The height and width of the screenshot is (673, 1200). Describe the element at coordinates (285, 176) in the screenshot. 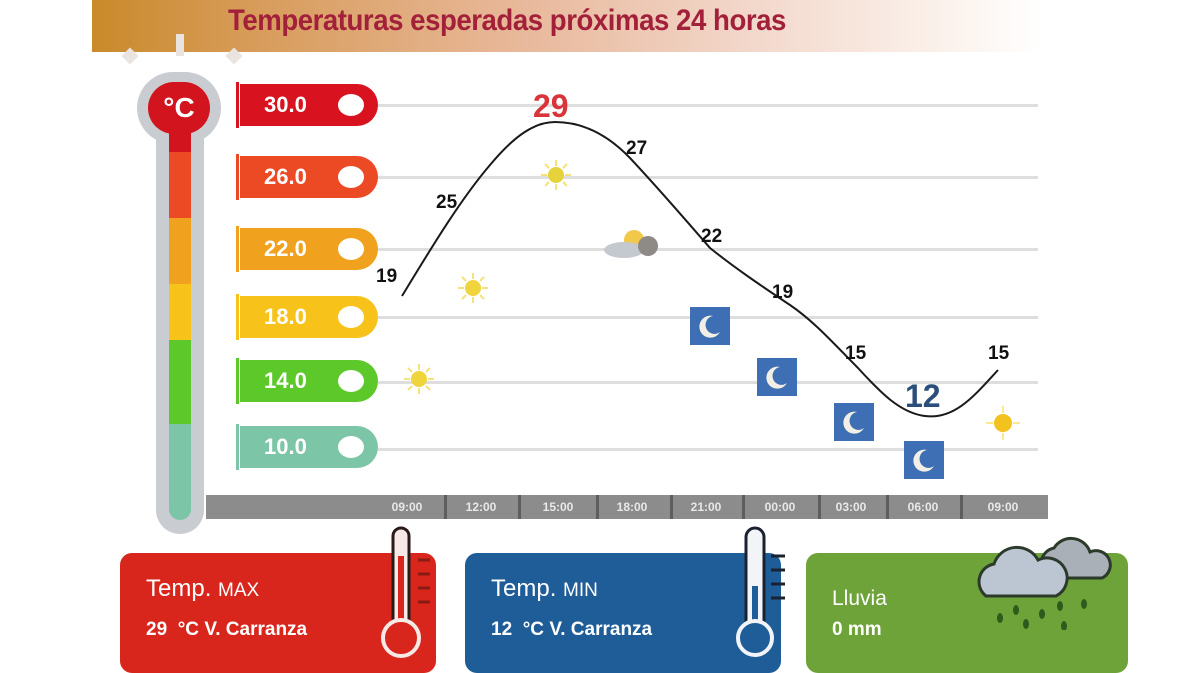

I see `scale-tag-label: 26.0` at that location.